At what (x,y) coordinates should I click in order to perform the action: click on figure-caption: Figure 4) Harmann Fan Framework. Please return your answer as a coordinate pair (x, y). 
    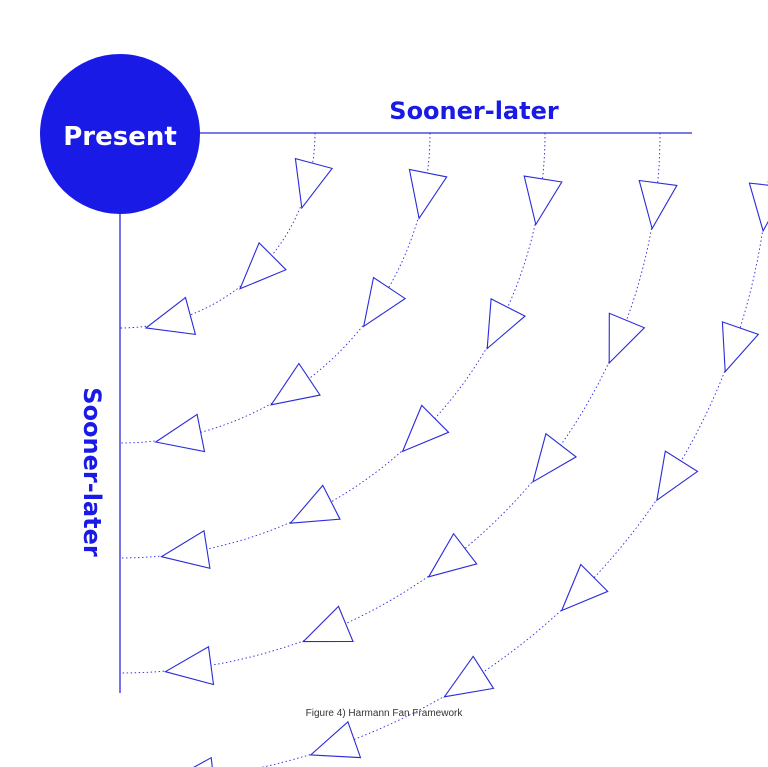
    Looking at the image, I should click on (384, 713).